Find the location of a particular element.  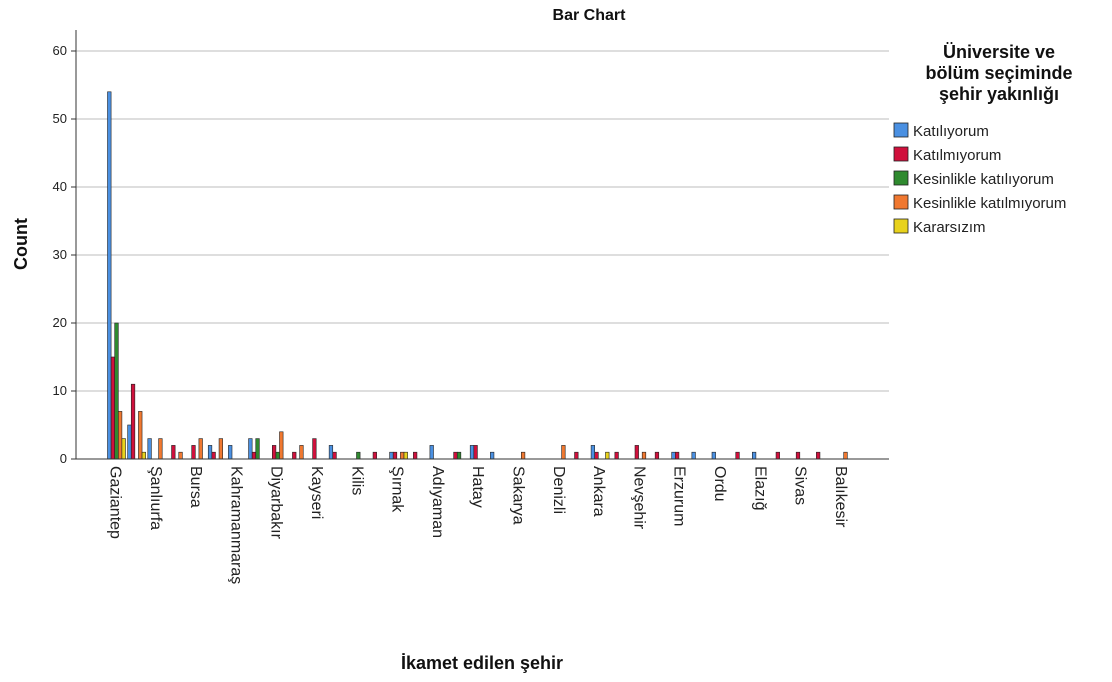

legend-label: Kararsızım is located at coordinates (949, 227).